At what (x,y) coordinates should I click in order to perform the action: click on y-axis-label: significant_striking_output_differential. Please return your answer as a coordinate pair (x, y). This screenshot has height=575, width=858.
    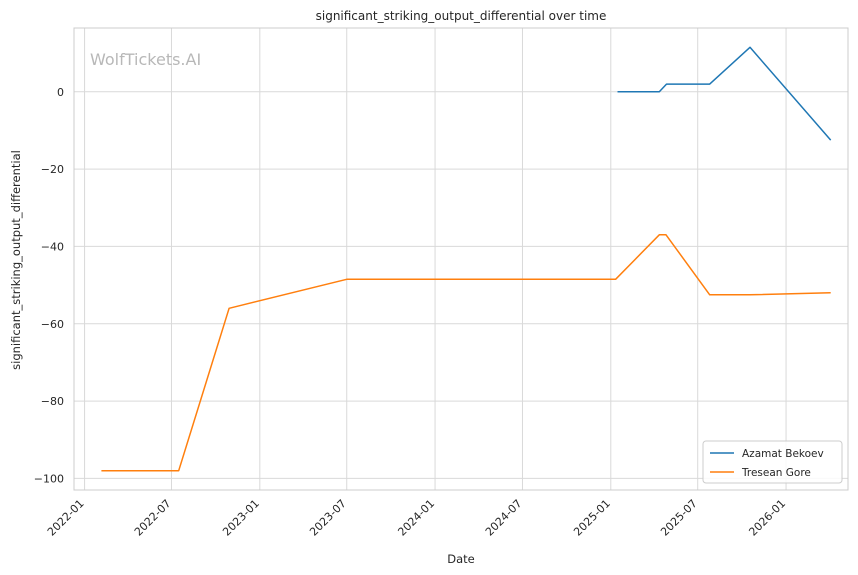
    Looking at the image, I should click on (16, 260).